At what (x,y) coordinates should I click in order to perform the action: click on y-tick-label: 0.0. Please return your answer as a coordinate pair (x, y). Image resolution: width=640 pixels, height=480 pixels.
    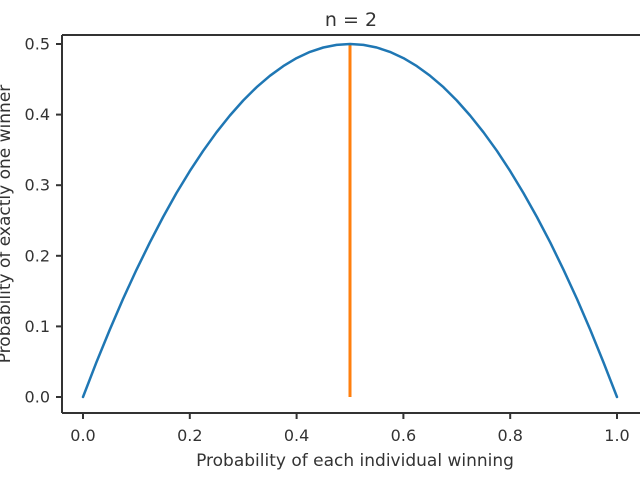
    Looking at the image, I should click on (37, 397).